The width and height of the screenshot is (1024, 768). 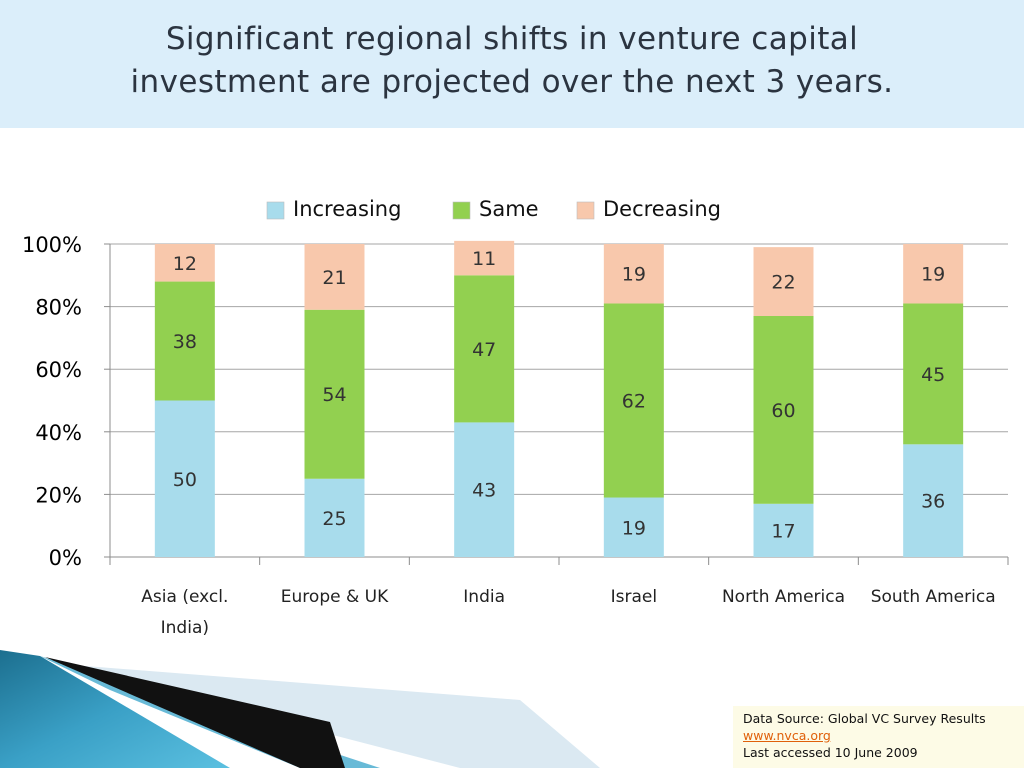 What do you see at coordinates (864, 718) in the screenshot?
I see `source-label: Data Source: Global VC Survey Results` at bounding box center [864, 718].